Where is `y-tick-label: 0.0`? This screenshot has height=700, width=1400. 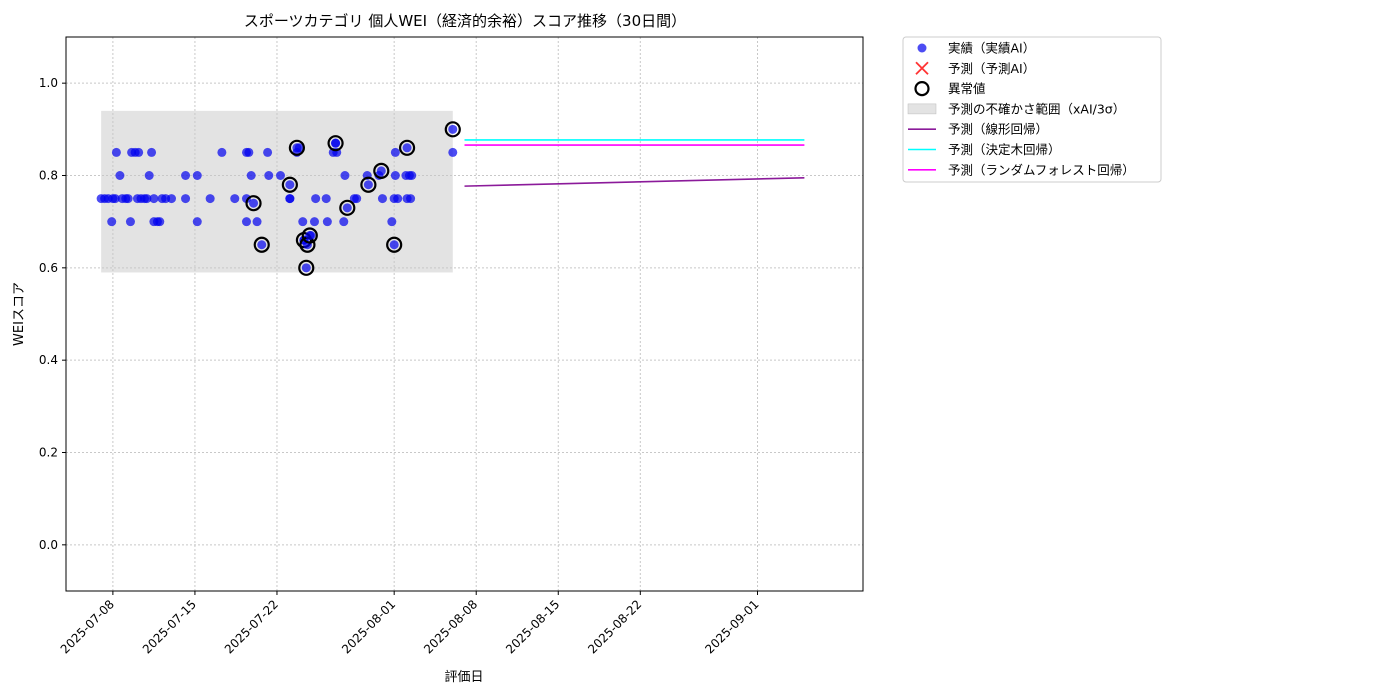 y-tick-label: 0.0 is located at coordinates (48, 545).